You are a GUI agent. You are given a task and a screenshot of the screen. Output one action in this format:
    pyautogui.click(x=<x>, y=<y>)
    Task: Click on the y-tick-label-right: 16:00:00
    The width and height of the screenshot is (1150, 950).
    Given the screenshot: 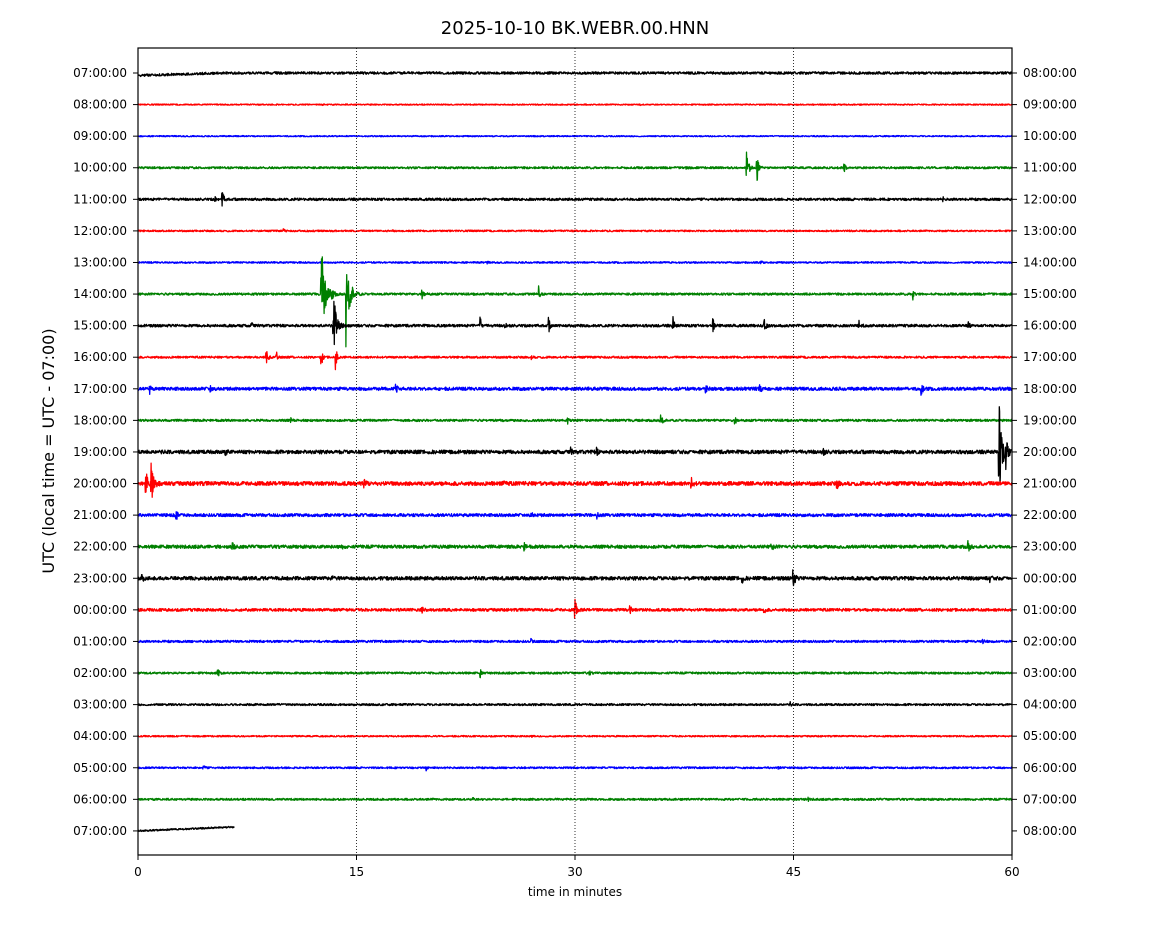 What is the action you would take?
    pyautogui.click(x=1050, y=326)
    